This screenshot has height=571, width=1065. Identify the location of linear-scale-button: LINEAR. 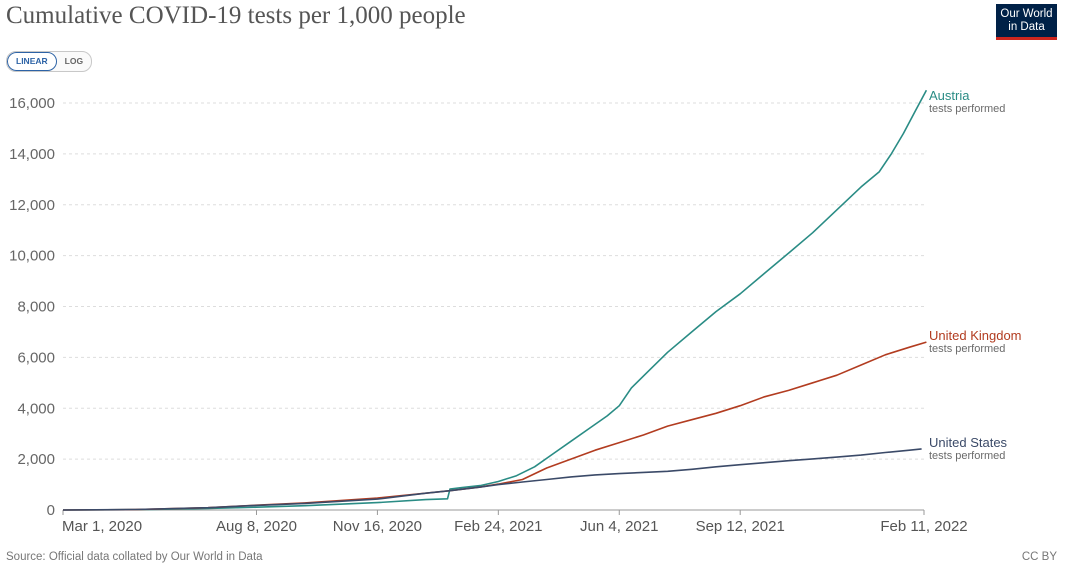
(32, 61).